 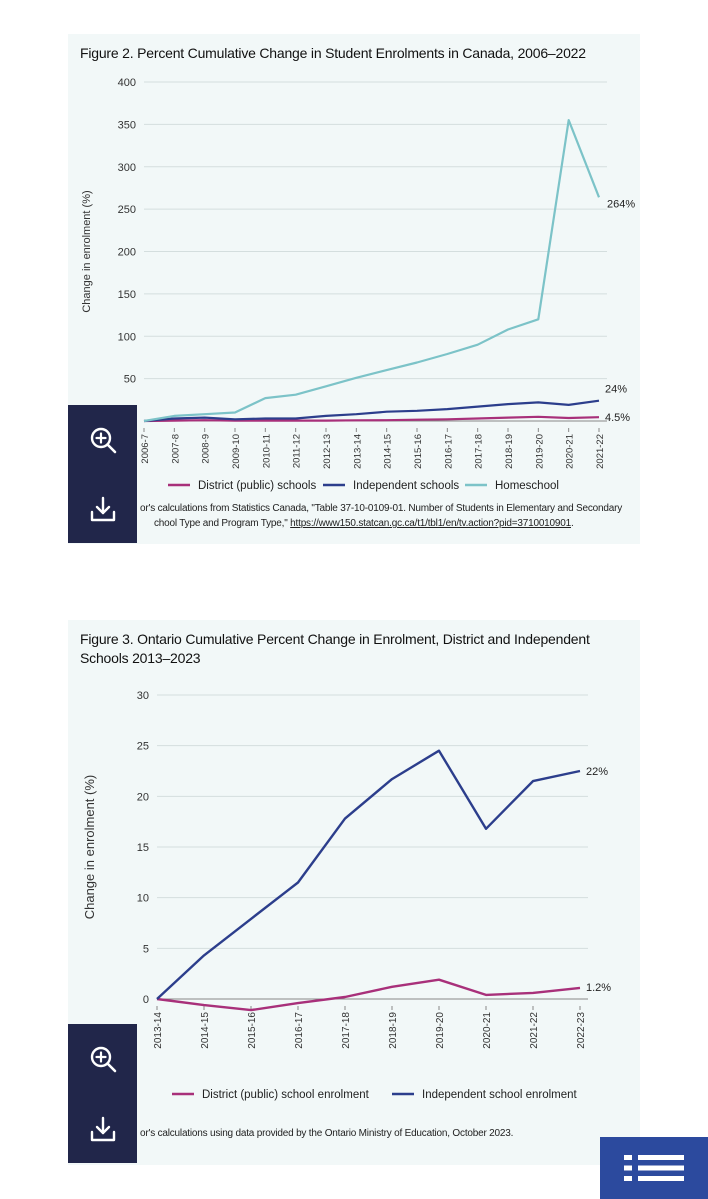 I want to click on fig3-y-tick-label: 0, so click(x=146, y=1000).